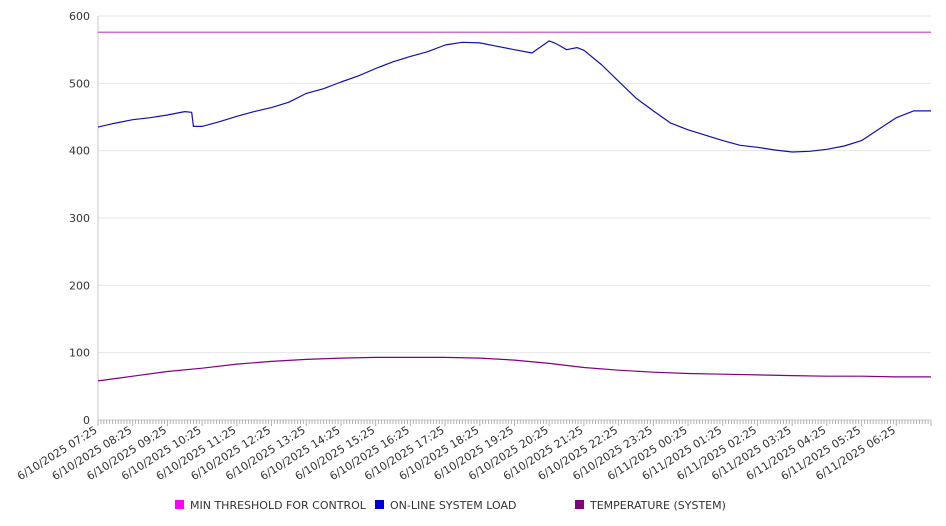 Image resolution: width=946 pixels, height=526 pixels. I want to click on y-tick-label: 100, so click(79, 353).